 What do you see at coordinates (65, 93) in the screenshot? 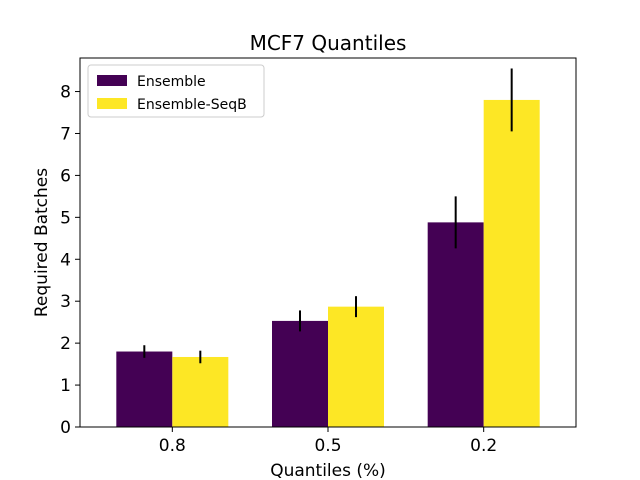
I see `y-tick-label: 8` at bounding box center [65, 93].